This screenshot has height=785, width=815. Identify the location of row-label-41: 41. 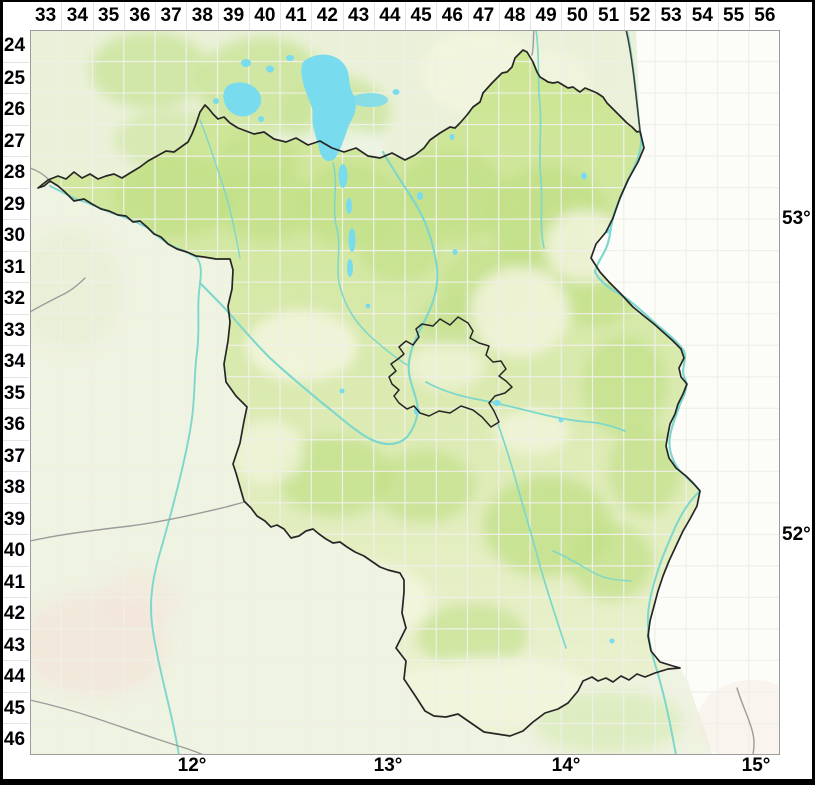
(14, 581).